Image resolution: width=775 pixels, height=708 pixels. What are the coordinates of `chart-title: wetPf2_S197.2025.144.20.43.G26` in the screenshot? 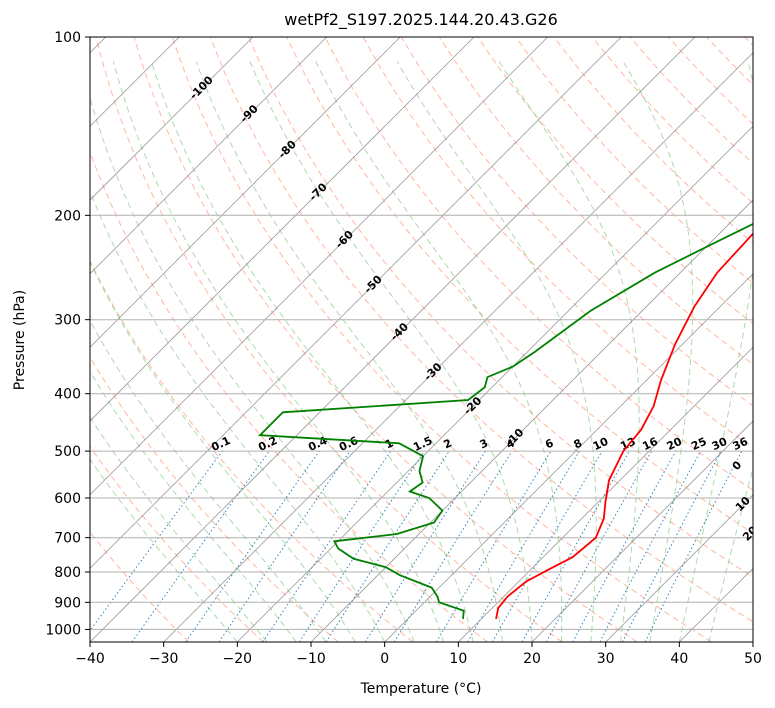 It's located at (421, 20).